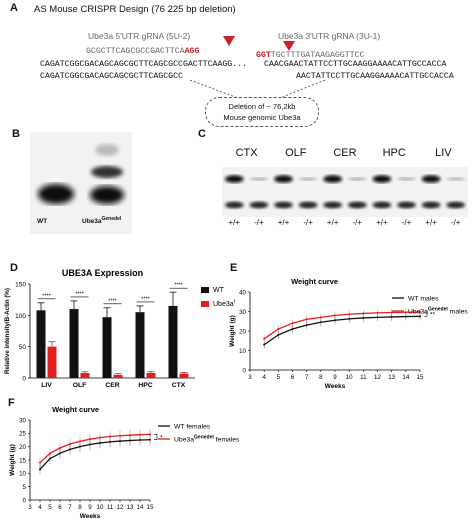 This screenshot has height=526, width=474. What do you see at coordinates (179, 385) in the screenshot?
I see `x-tick-label: CTX` at bounding box center [179, 385].